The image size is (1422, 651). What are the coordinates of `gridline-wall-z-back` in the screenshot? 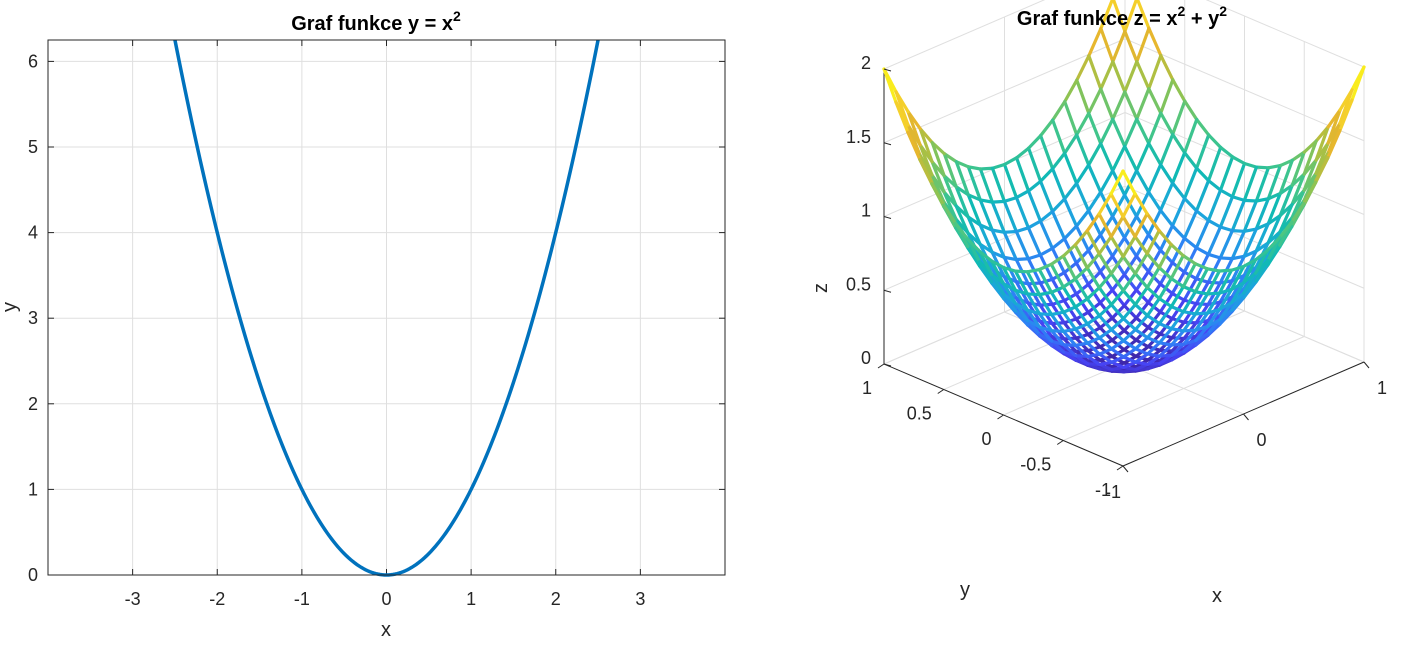 It's located at (964, 35).